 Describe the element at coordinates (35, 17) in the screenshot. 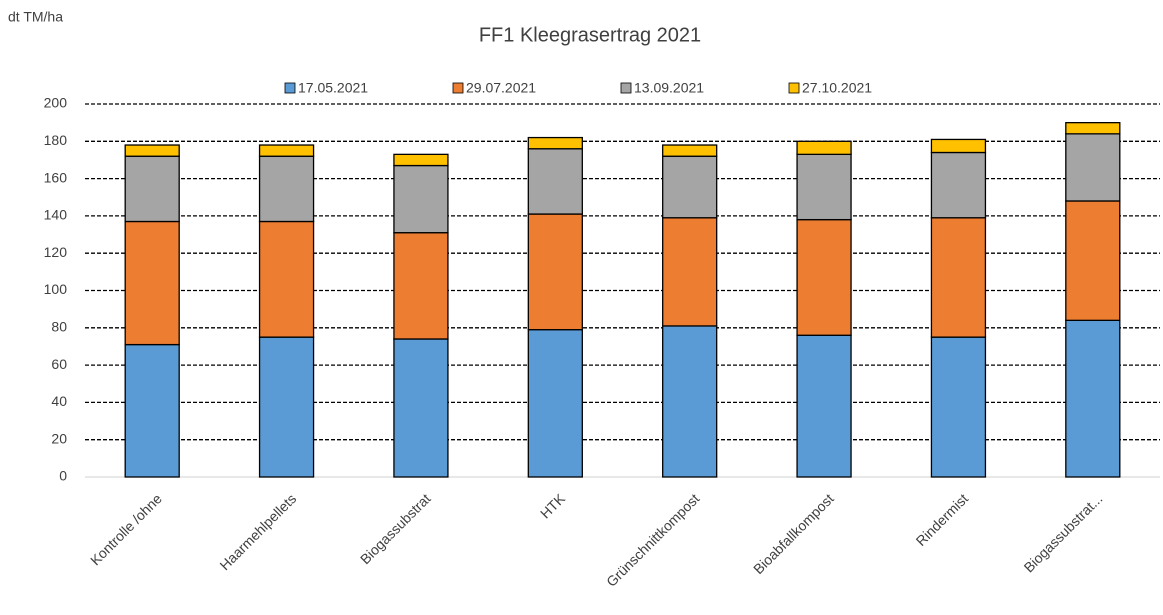

I see `y-axis-label: dt TM/ha` at that location.